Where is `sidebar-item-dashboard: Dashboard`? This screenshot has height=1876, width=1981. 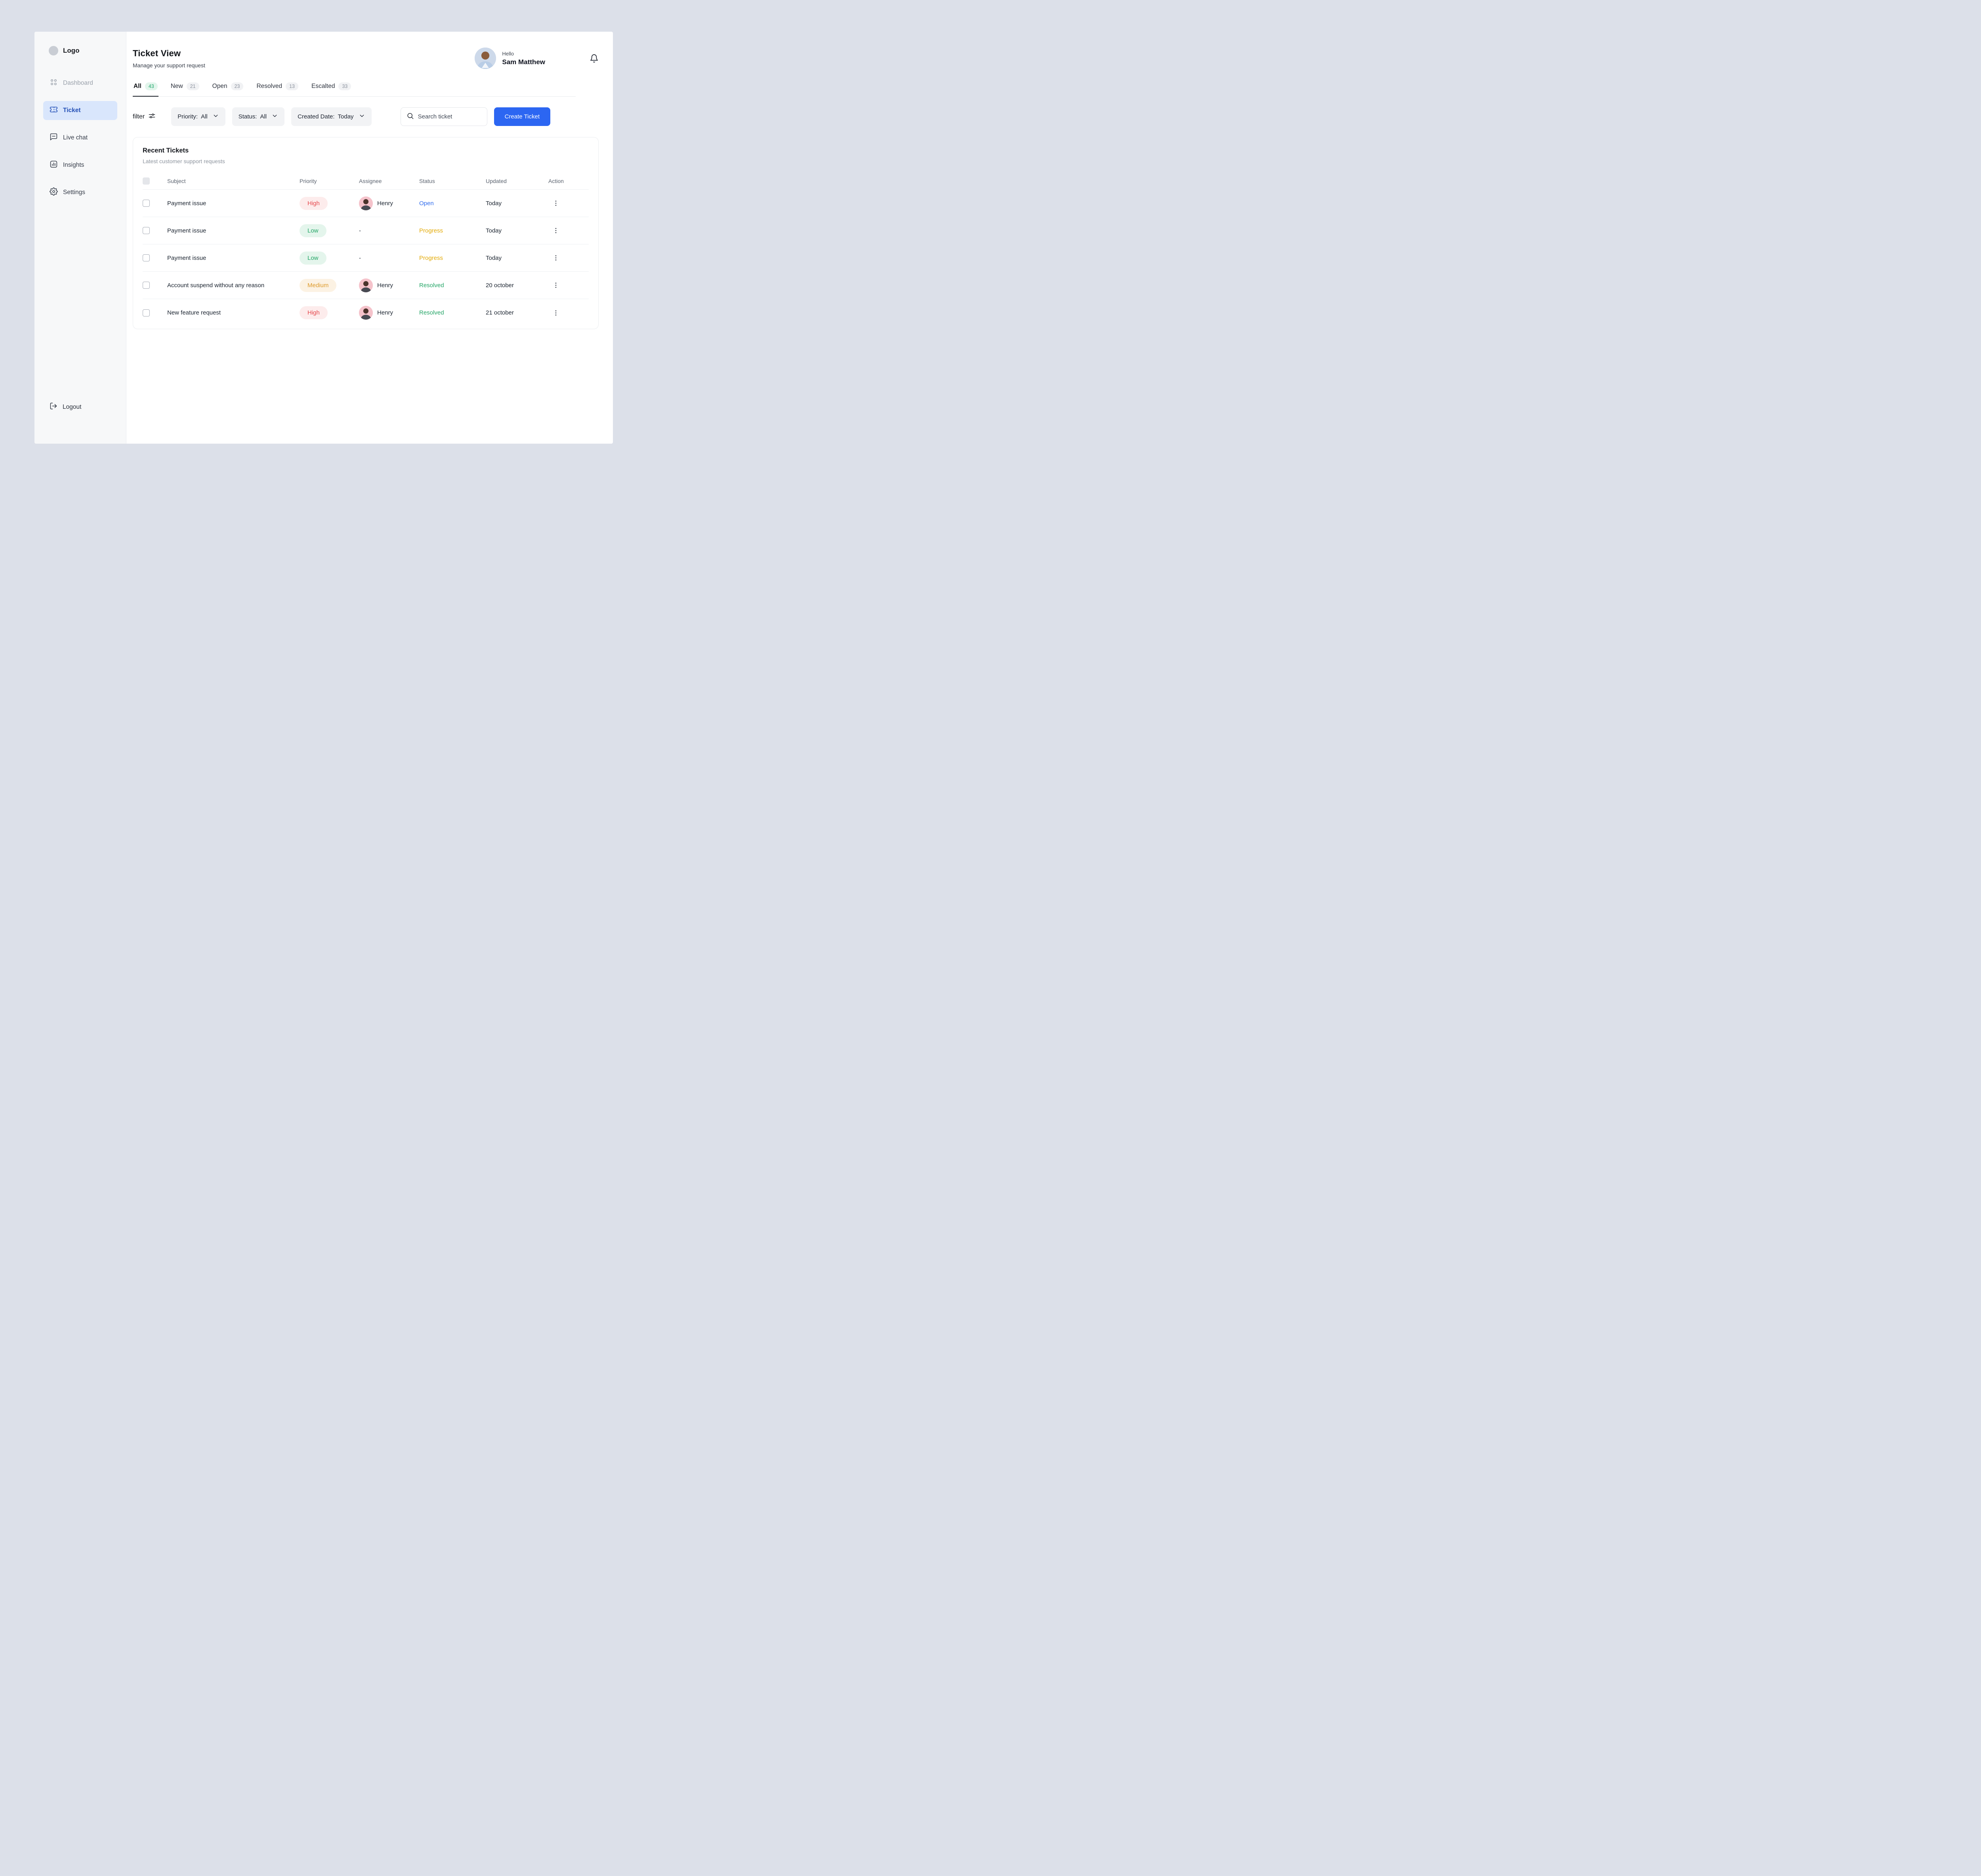
sidebar-item-dashboard: Dashboard is located at coordinates (80, 83).